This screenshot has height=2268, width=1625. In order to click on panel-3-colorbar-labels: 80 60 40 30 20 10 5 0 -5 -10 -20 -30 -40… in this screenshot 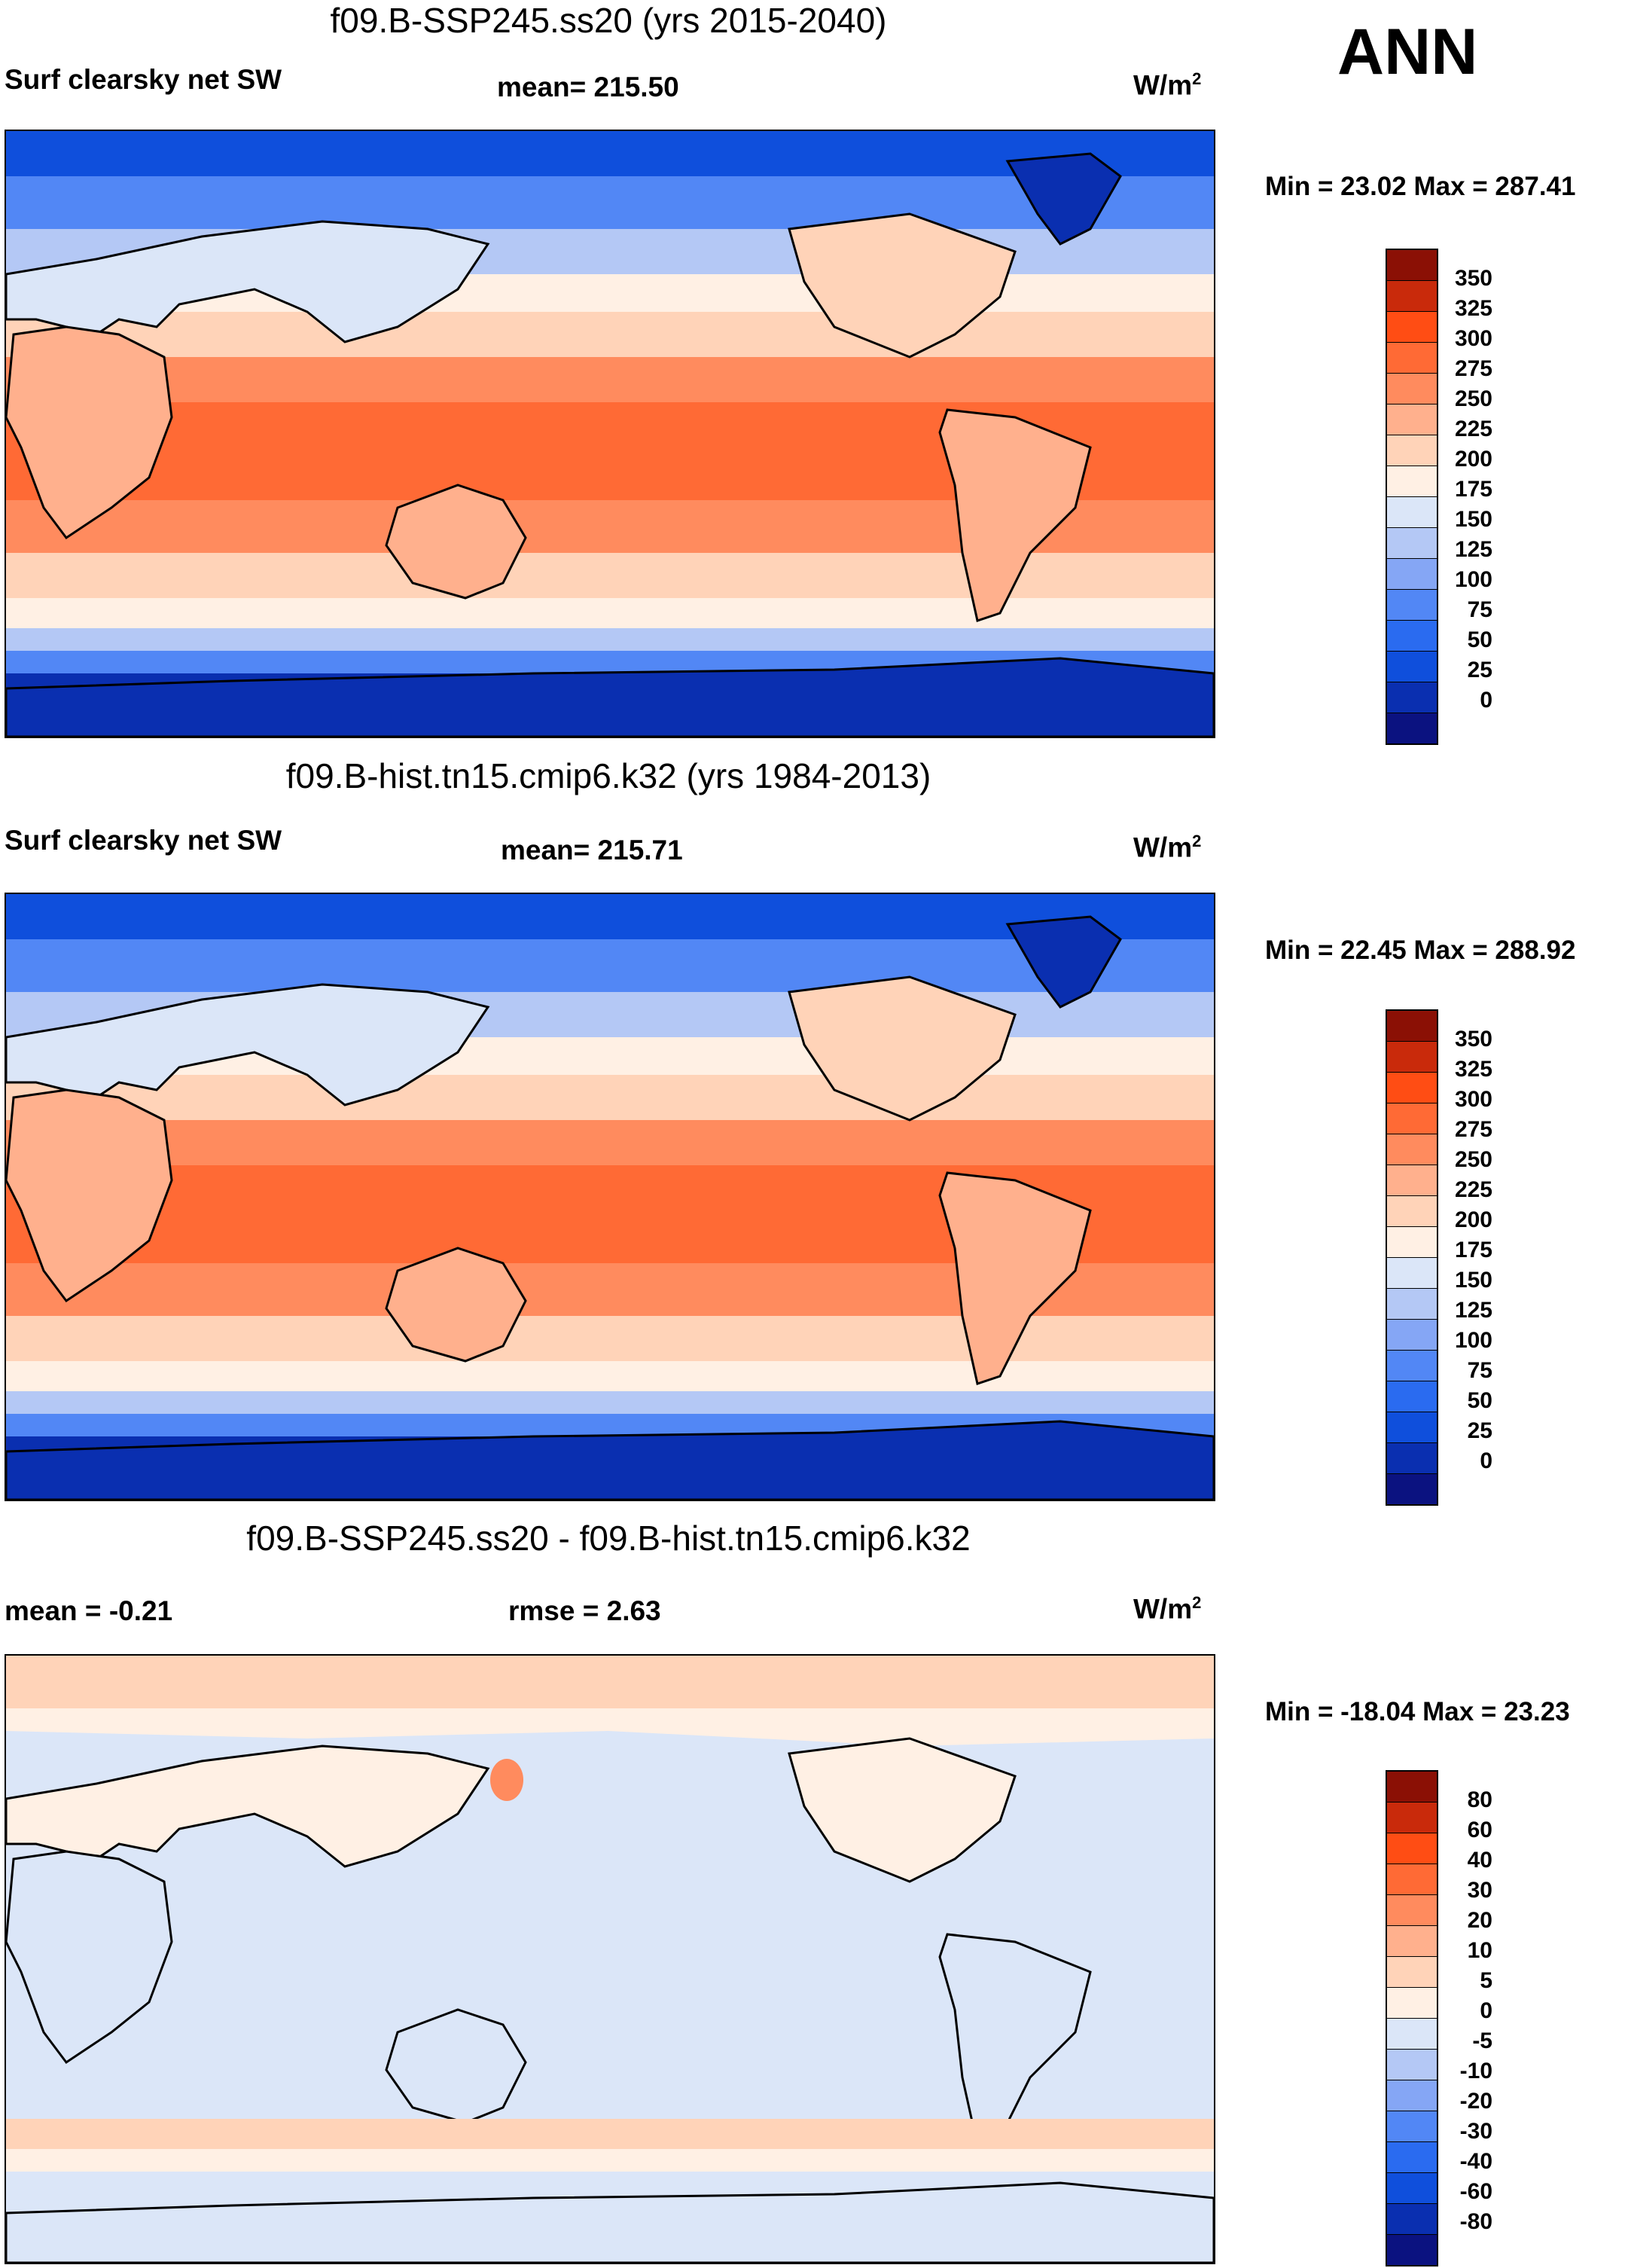, I will do `click(1466, 2015)`.